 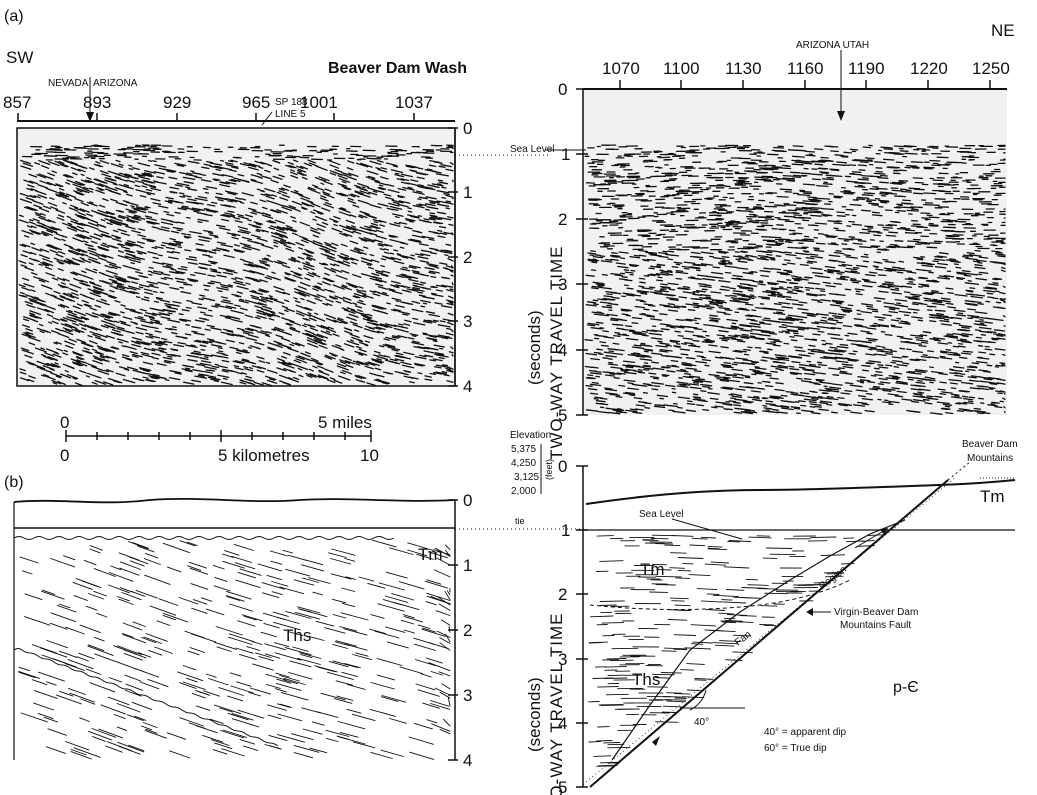 What do you see at coordinates (707, 529) in the screenshot?
I see `sea-level-pointer-b` at bounding box center [707, 529].